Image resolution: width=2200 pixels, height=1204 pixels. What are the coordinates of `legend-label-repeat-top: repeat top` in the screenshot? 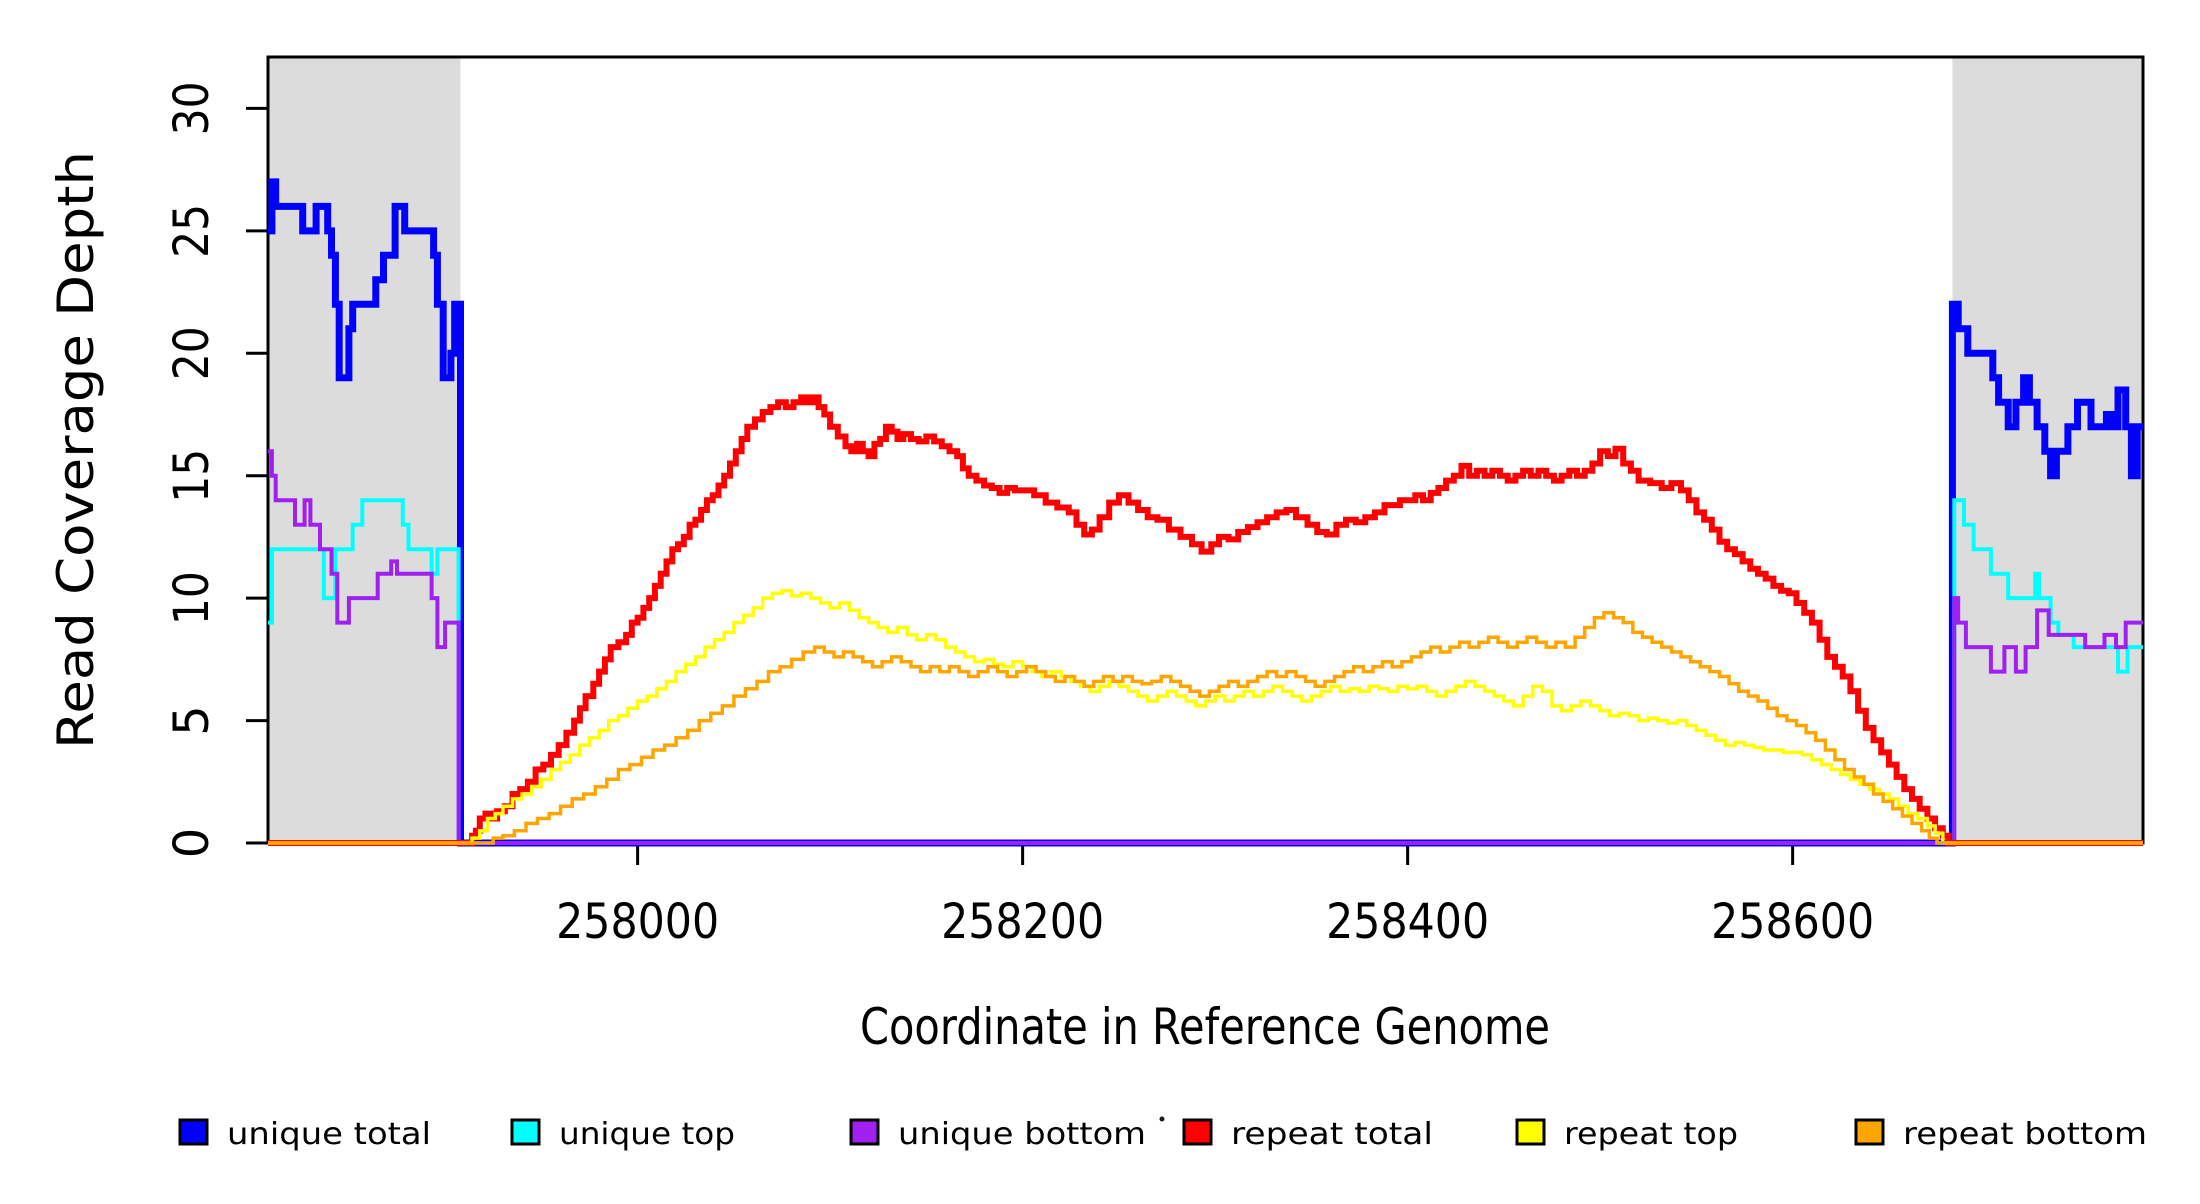 It's located at (1651, 1134).